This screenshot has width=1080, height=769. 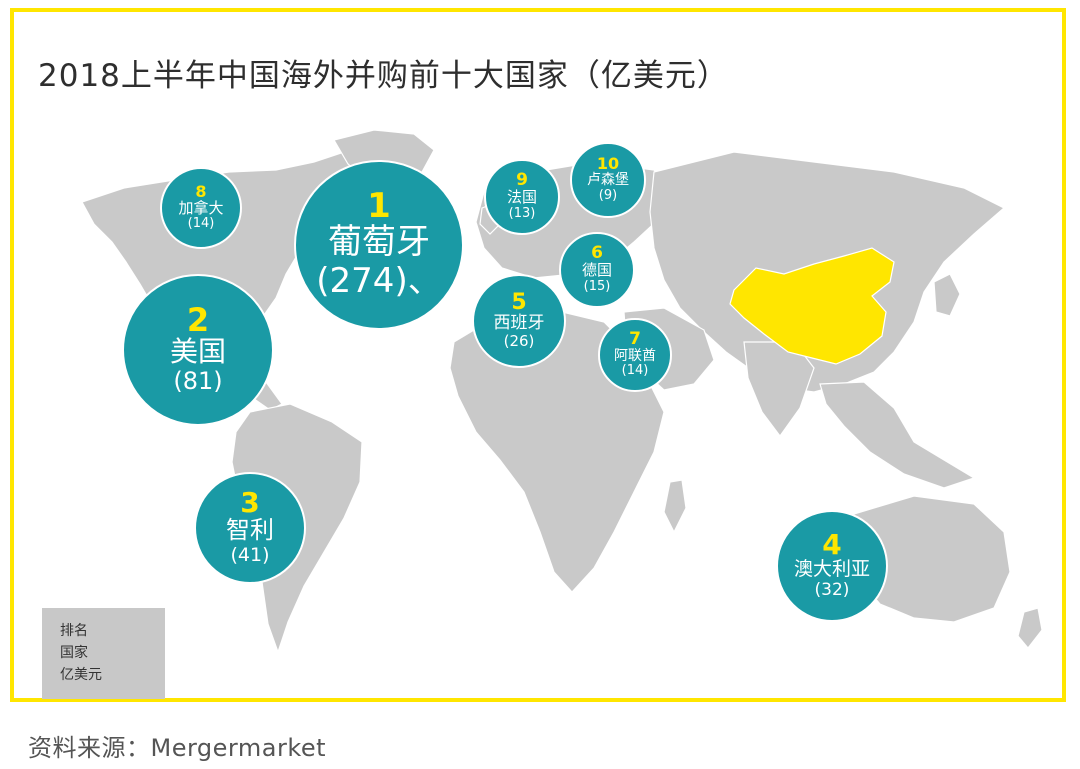 I want to click on country-usa: 美国, so click(x=197, y=352).